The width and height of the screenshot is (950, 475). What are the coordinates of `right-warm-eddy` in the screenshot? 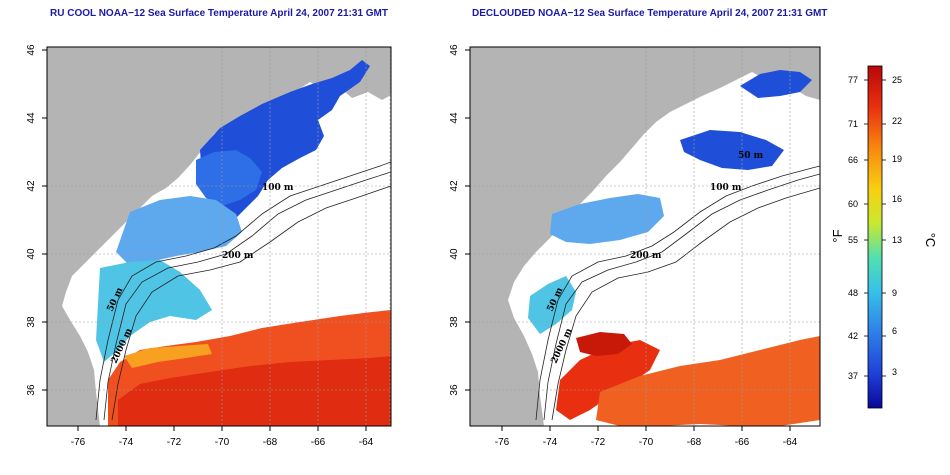 It's located at (708, 381).